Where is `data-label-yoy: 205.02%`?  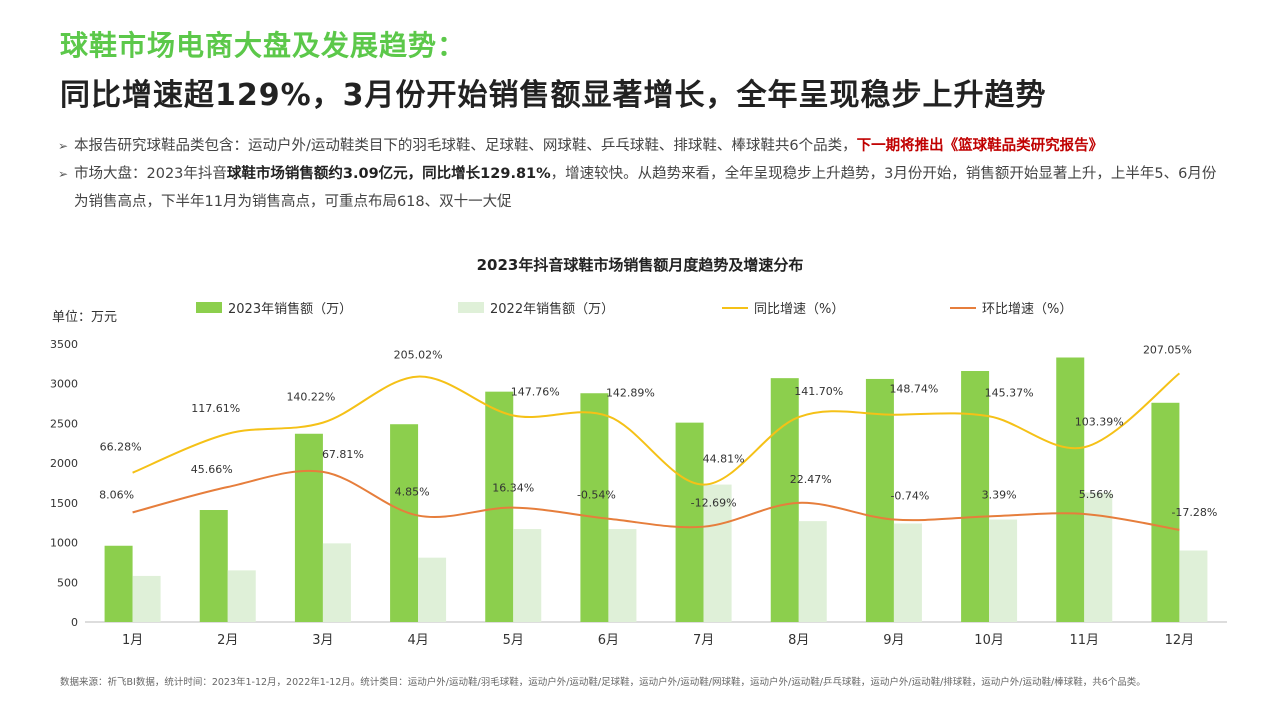
data-label-yoy: 205.02% is located at coordinates (418, 355).